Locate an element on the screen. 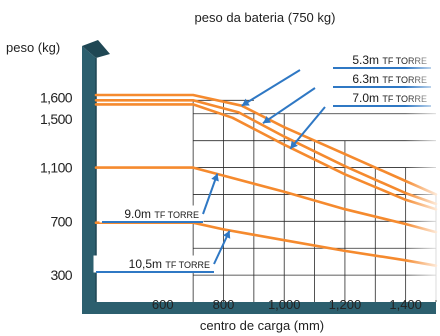 The width and height of the screenshot is (440, 336). callout-text: 7.0m TF TORRE is located at coordinates (389, 98).